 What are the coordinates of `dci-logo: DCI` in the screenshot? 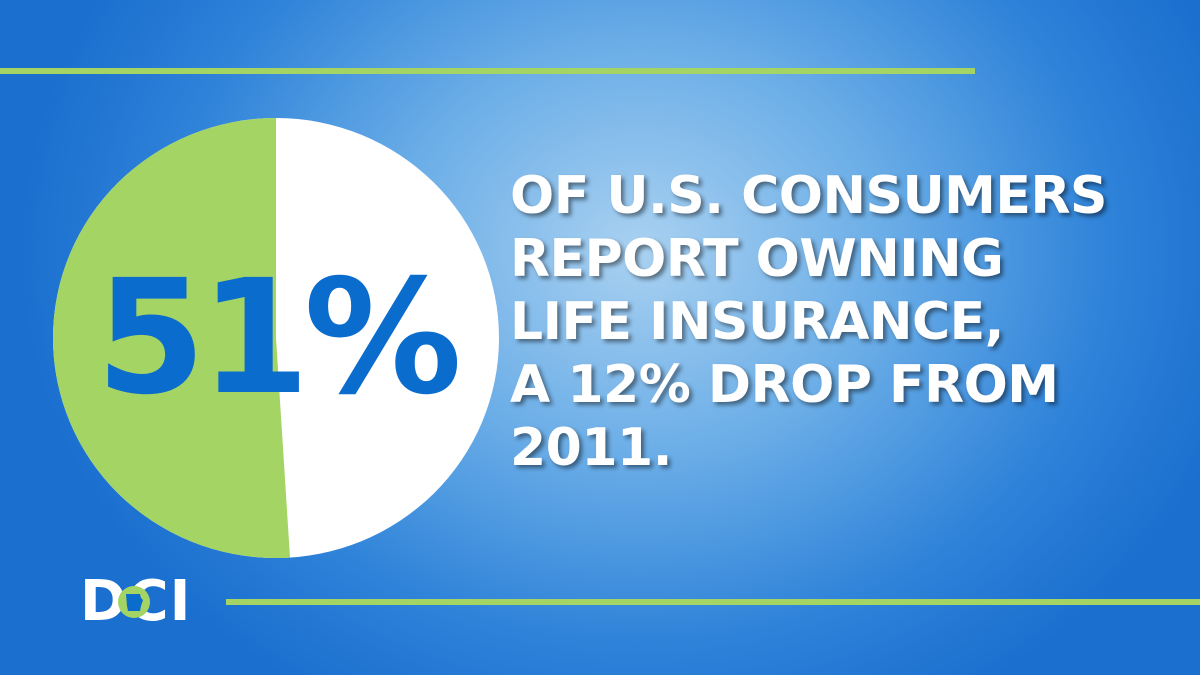 It's located at (145, 602).